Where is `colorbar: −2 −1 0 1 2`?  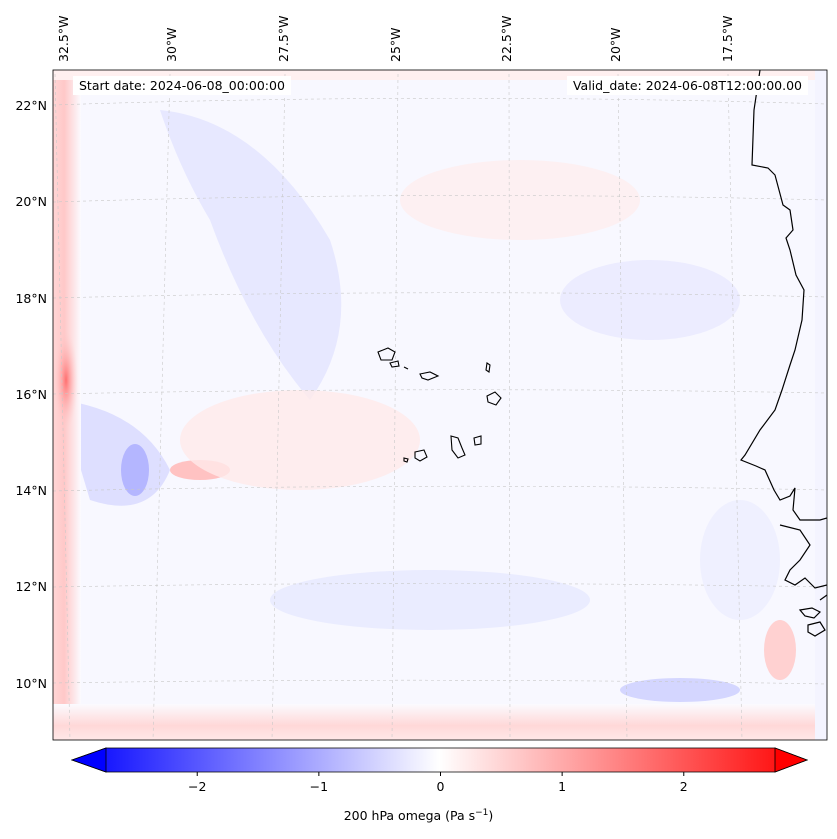 colorbar: −2 −1 0 1 2 is located at coordinates (439, 770).